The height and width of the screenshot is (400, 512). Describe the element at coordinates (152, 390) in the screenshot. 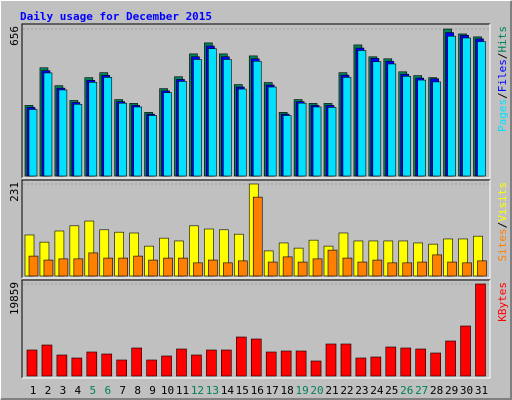

I see `x-tick-label: 9` at that location.